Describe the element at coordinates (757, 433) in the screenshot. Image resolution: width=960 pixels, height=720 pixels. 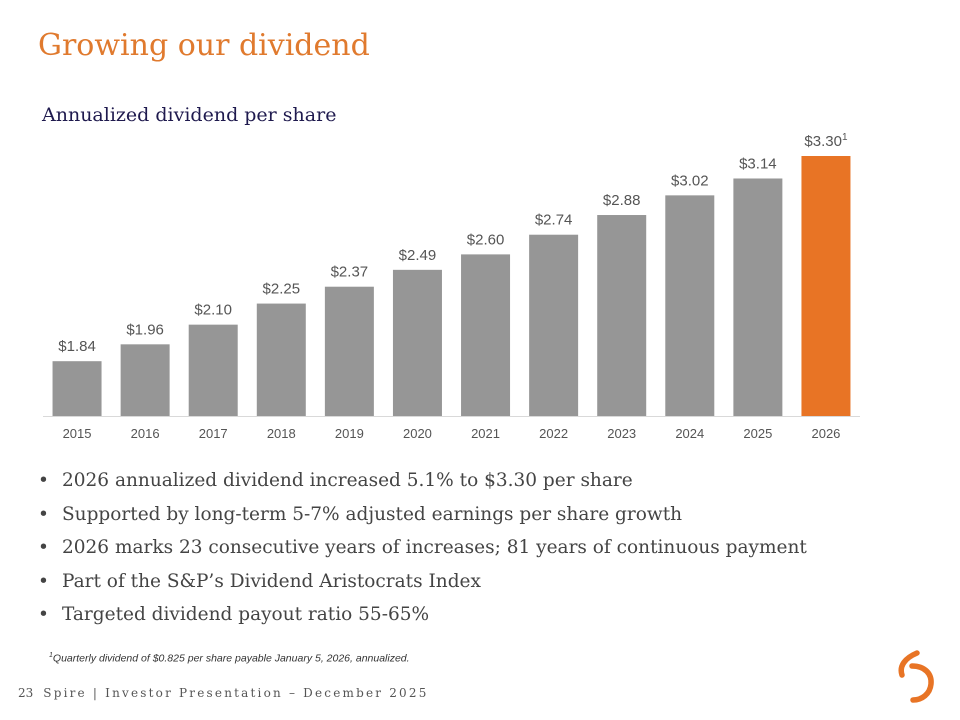
I see `x-tick-label-2025: 2025` at that location.